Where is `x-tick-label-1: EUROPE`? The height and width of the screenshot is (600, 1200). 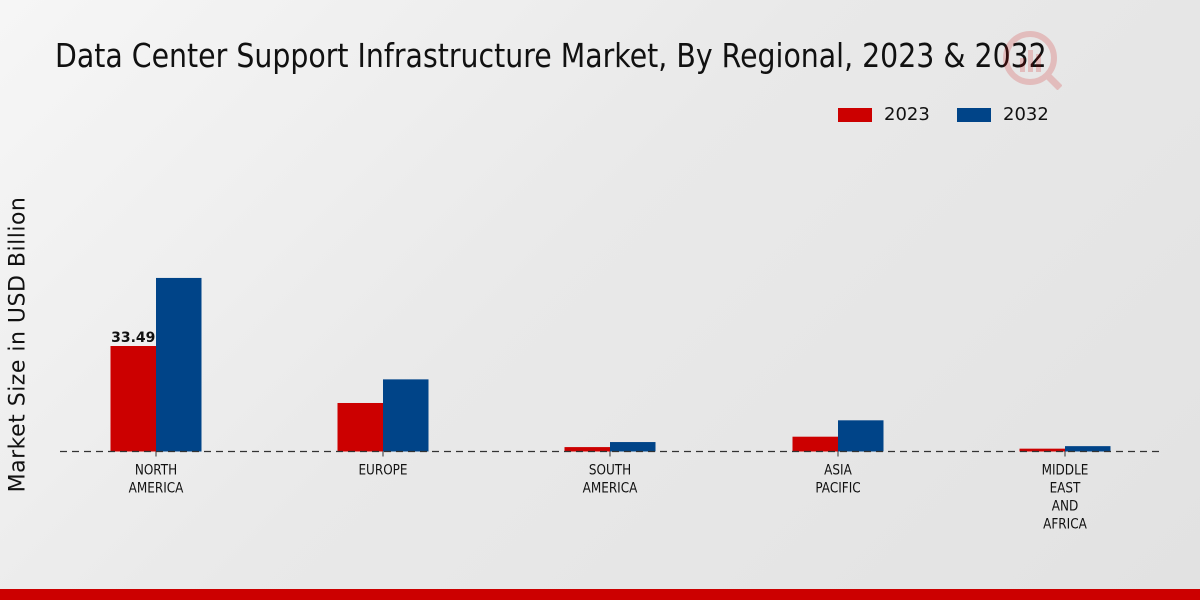 x-tick-label-1: EUROPE is located at coordinates (382, 471).